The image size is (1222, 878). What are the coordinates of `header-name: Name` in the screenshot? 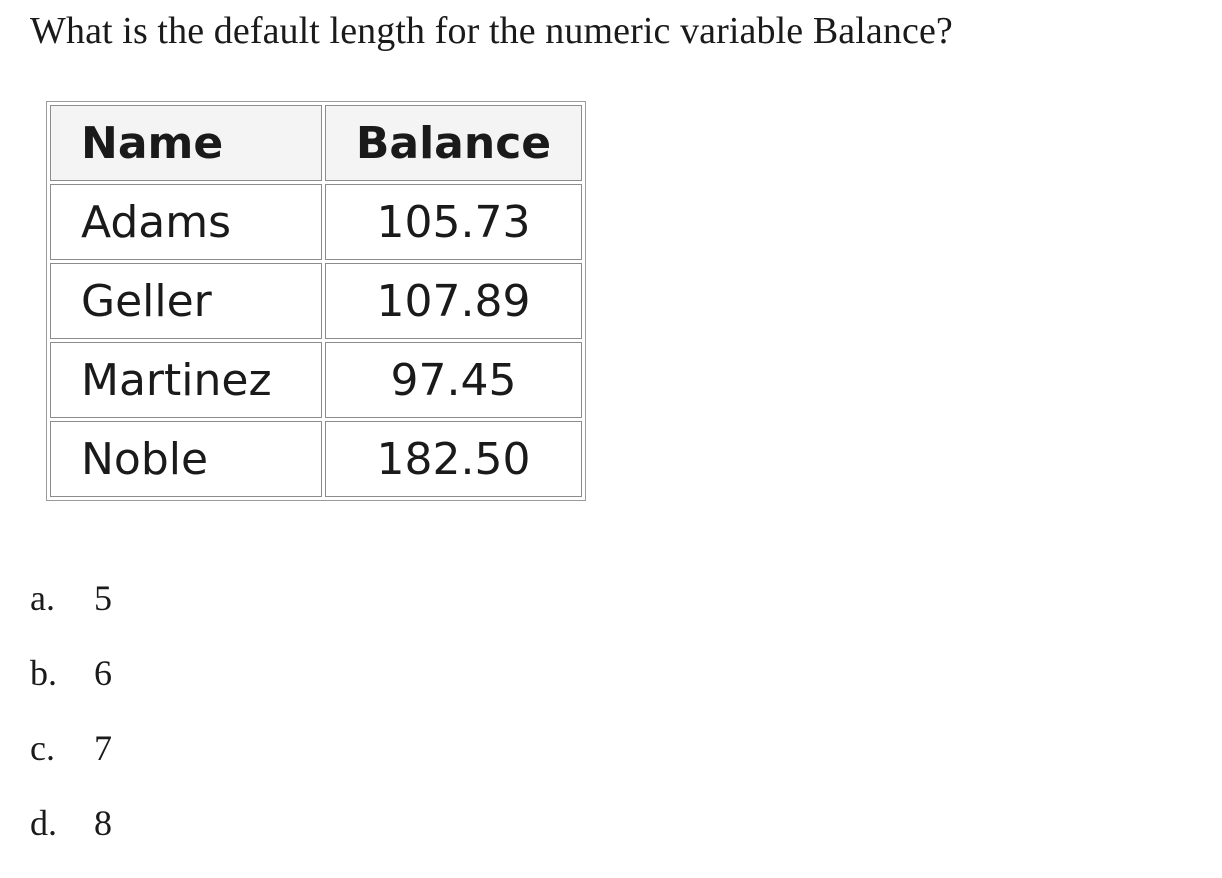 It's located at (186, 143).